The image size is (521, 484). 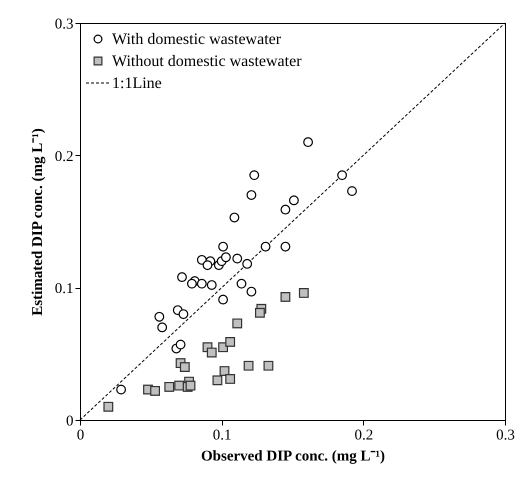 I want to click on y-tick-label: 0.3, so click(x=64, y=24).